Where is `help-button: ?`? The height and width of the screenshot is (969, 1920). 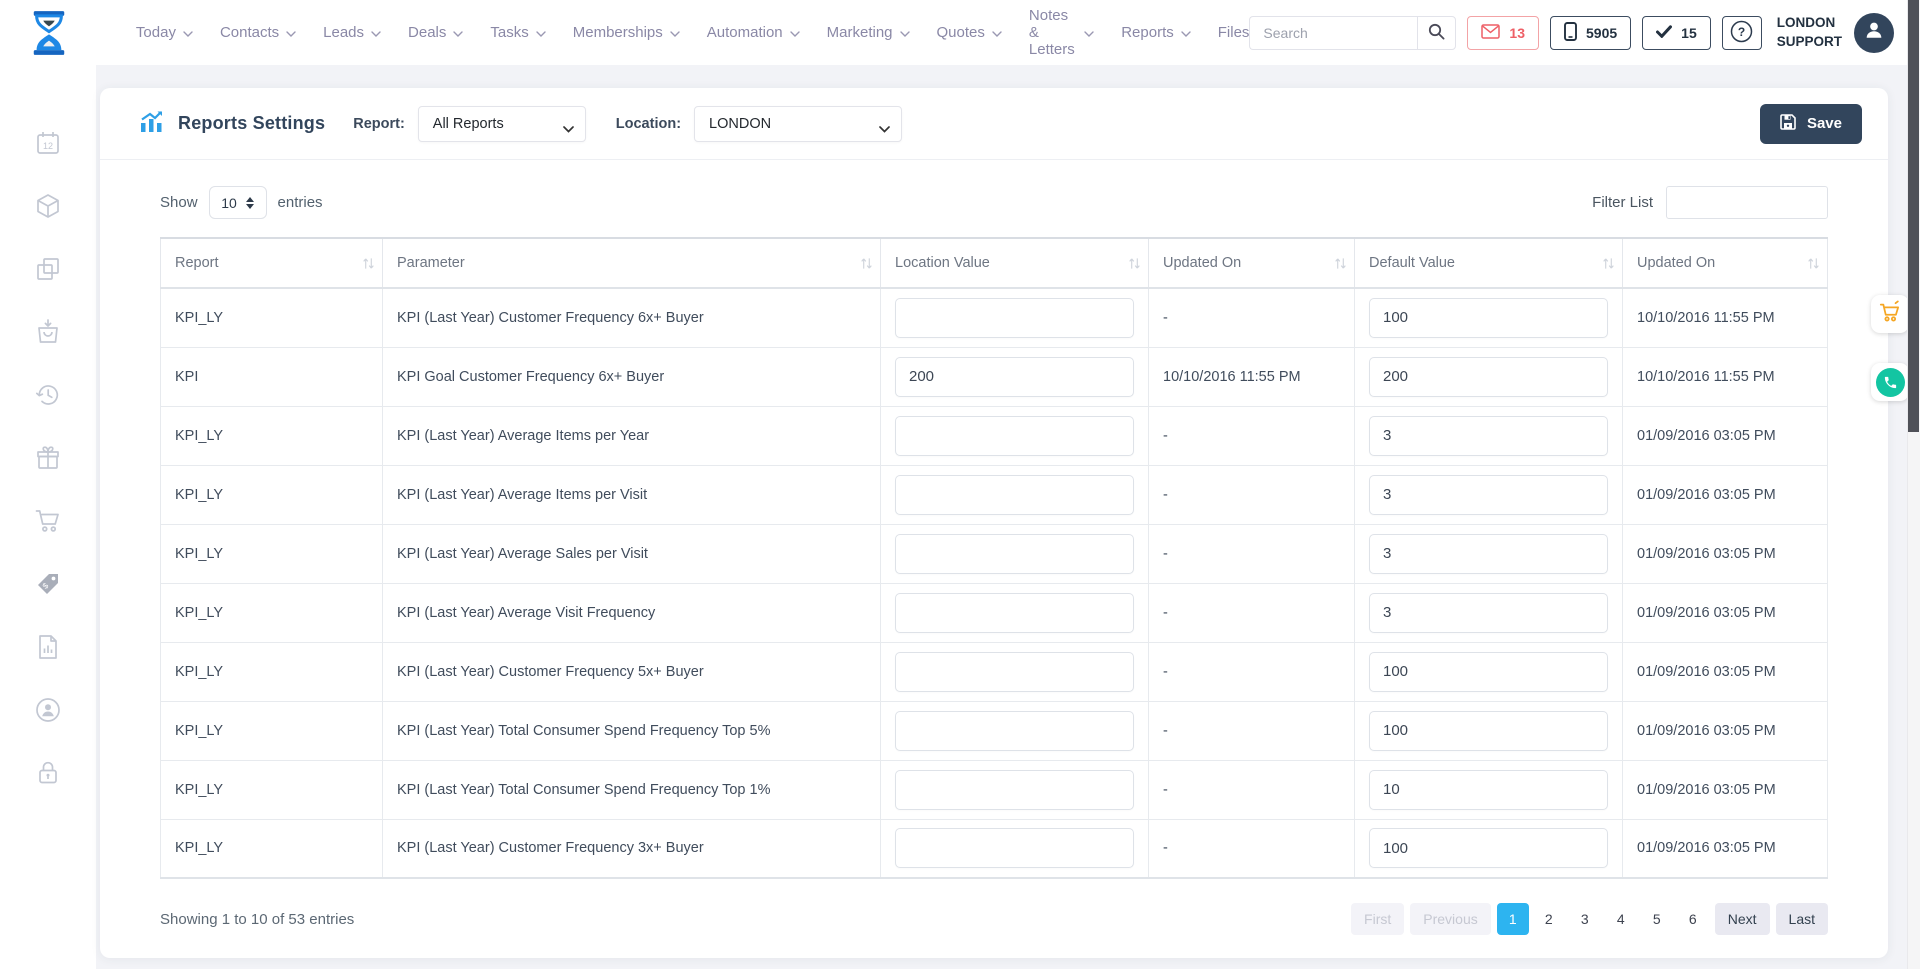 help-button: ? is located at coordinates (1741, 32).